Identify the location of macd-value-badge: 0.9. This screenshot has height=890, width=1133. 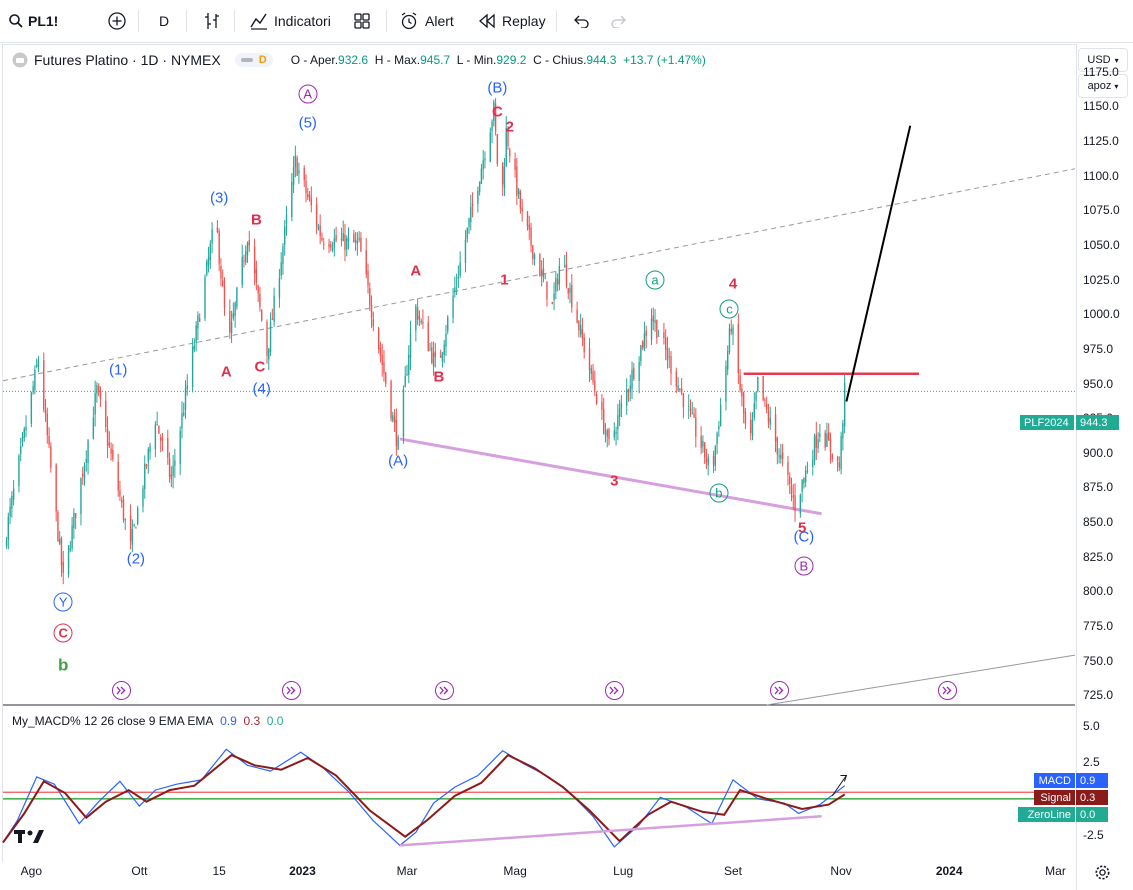
(1092, 780).